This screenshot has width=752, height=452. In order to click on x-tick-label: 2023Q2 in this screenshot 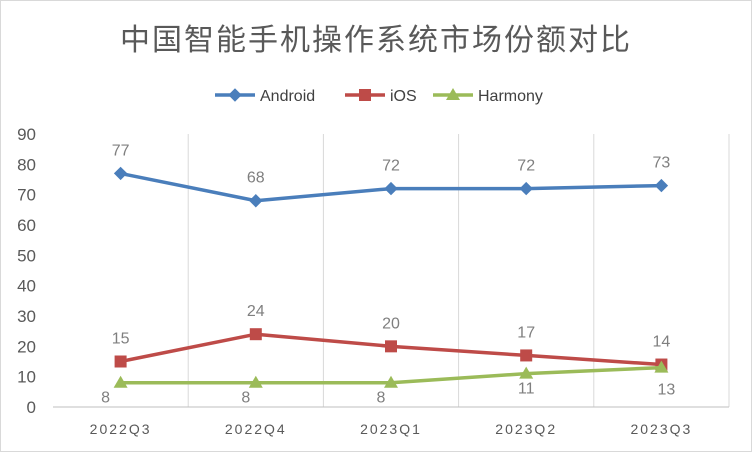, I will do `click(526, 429)`.